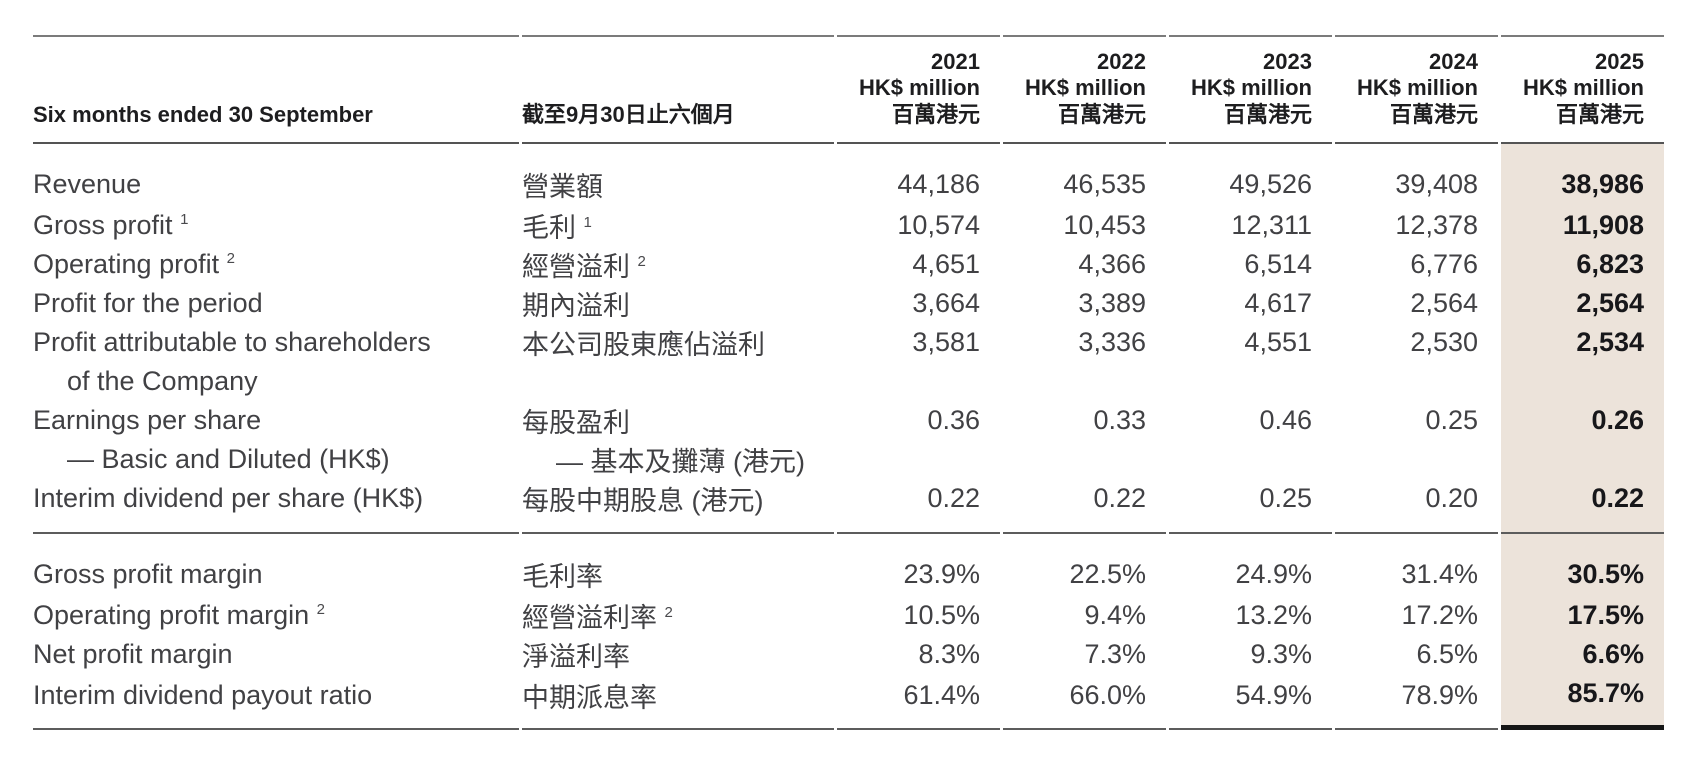 The image size is (1698, 771). Describe the element at coordinates (1250, 506) in the screenshot. I see `row-value-2023: 0.25` at that location.